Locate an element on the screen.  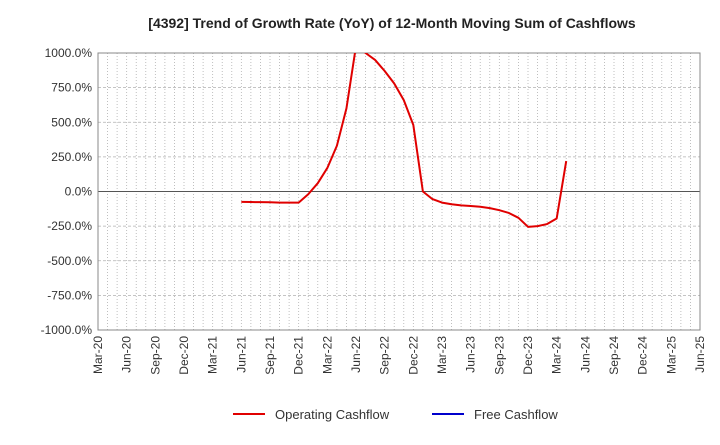
x-tick-label: Mar-21 is located at coordinates (213, 355).